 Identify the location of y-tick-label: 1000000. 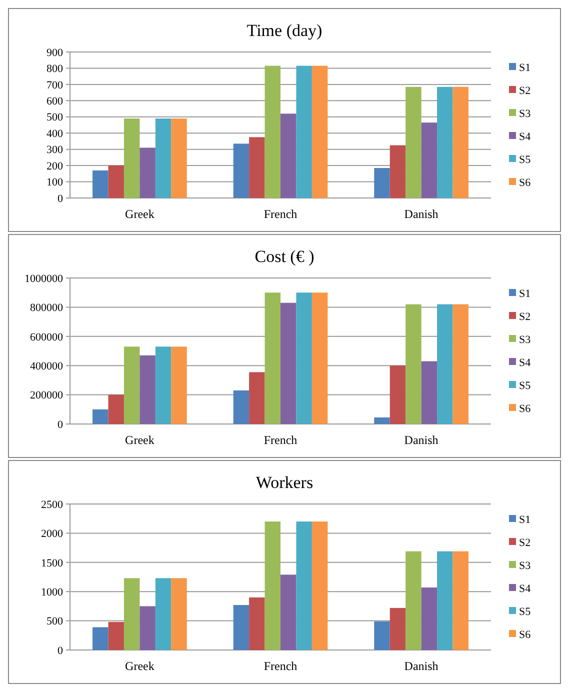
(44, 278).